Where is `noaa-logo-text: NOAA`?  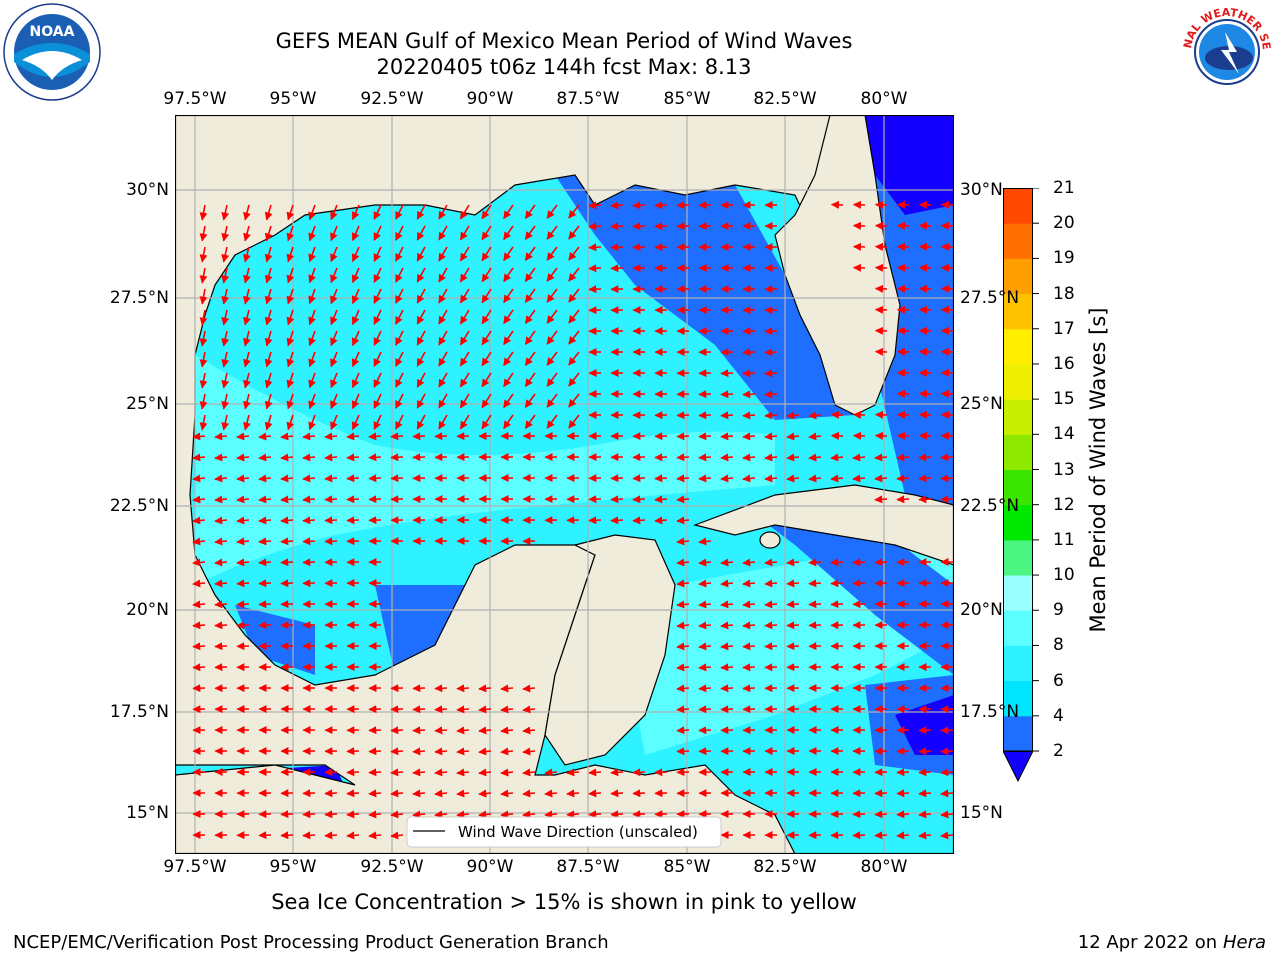 noaa-logo-text: NOAA is located at coordinates (52, 32).